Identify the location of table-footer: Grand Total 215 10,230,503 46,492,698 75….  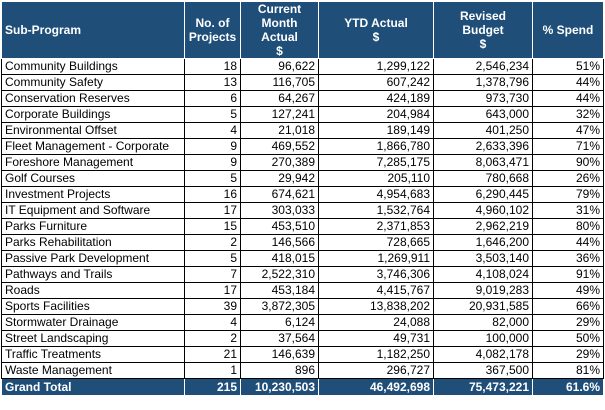
(302, 387).